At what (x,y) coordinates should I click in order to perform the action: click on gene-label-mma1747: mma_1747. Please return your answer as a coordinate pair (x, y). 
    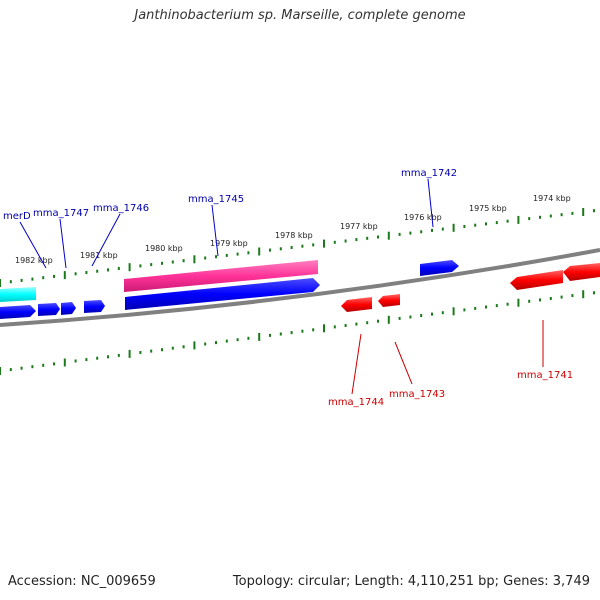
    Looking at the image, I should click on (61, 213).